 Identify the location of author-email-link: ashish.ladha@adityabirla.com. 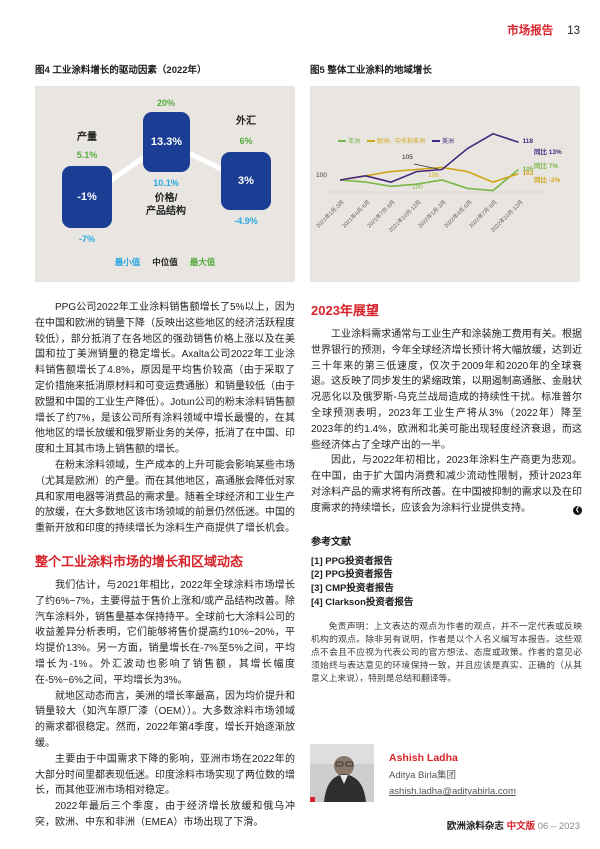
(452, 791).